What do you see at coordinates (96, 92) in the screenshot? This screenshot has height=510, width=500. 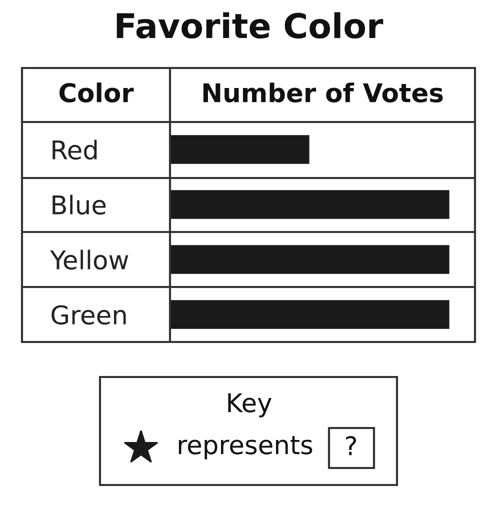 I see `y-axis-title: Color` at bounding box center [96, 92].